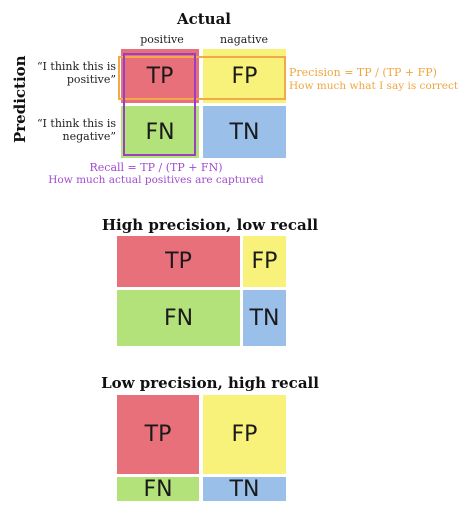  I want to click on bottom-cell-tp: TP, so click(158, 434).